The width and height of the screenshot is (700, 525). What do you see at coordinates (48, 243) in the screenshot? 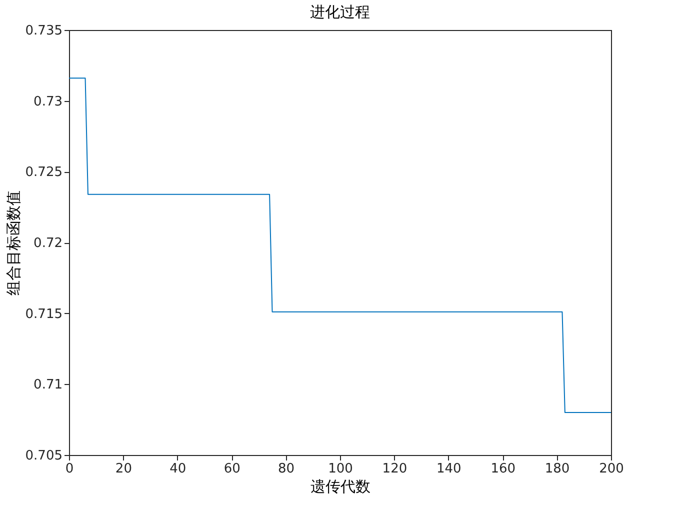
I see `y-tick-label: 0.72` at bounding box center [48, 243].